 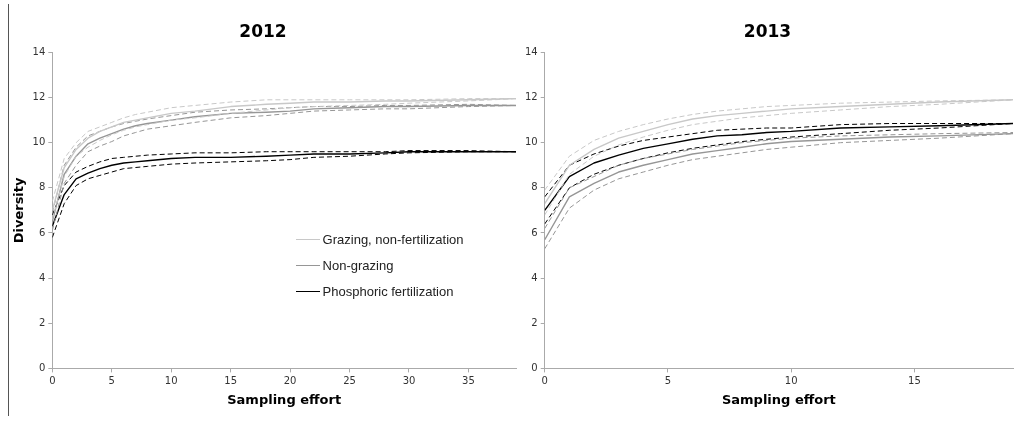 I want to click on legend-label: Non-grazing, so click(x=358, y=265).